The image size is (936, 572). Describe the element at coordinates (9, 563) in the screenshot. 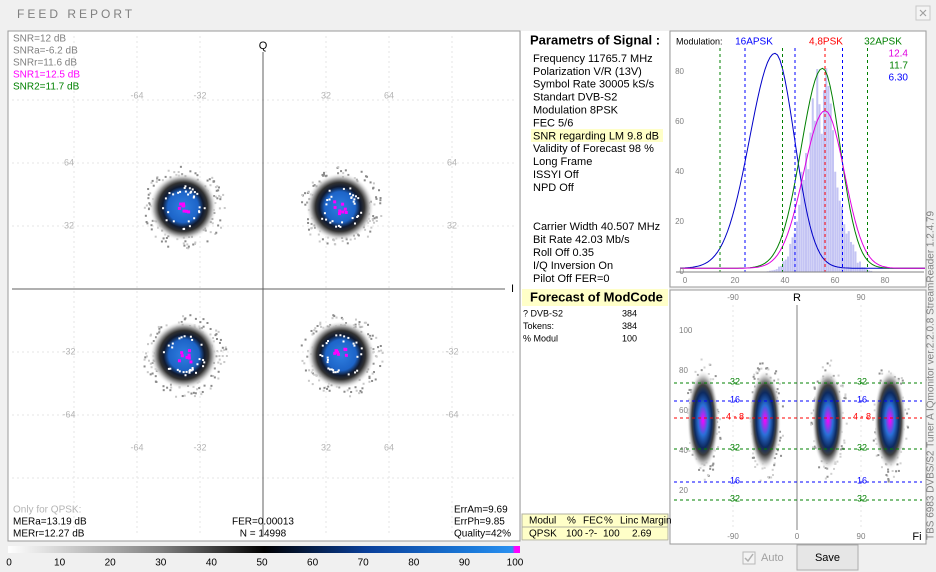

I see `colorbar-label: 0` at that location.